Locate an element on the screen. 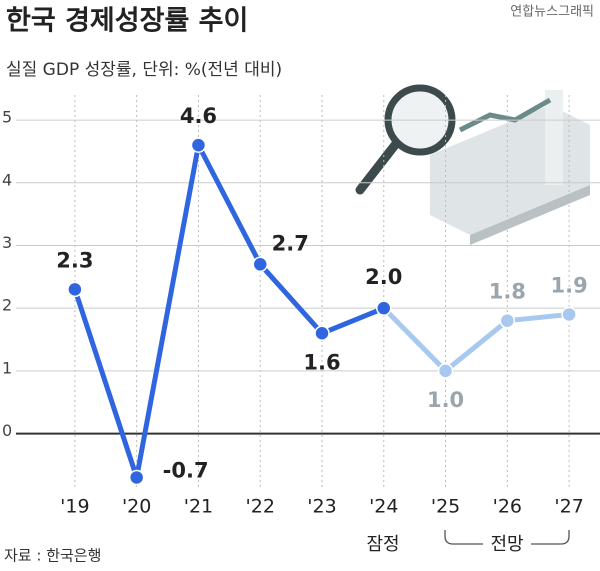 The image size is (600, 571). annotation: 잠정 is located at coordinates (382, 544).